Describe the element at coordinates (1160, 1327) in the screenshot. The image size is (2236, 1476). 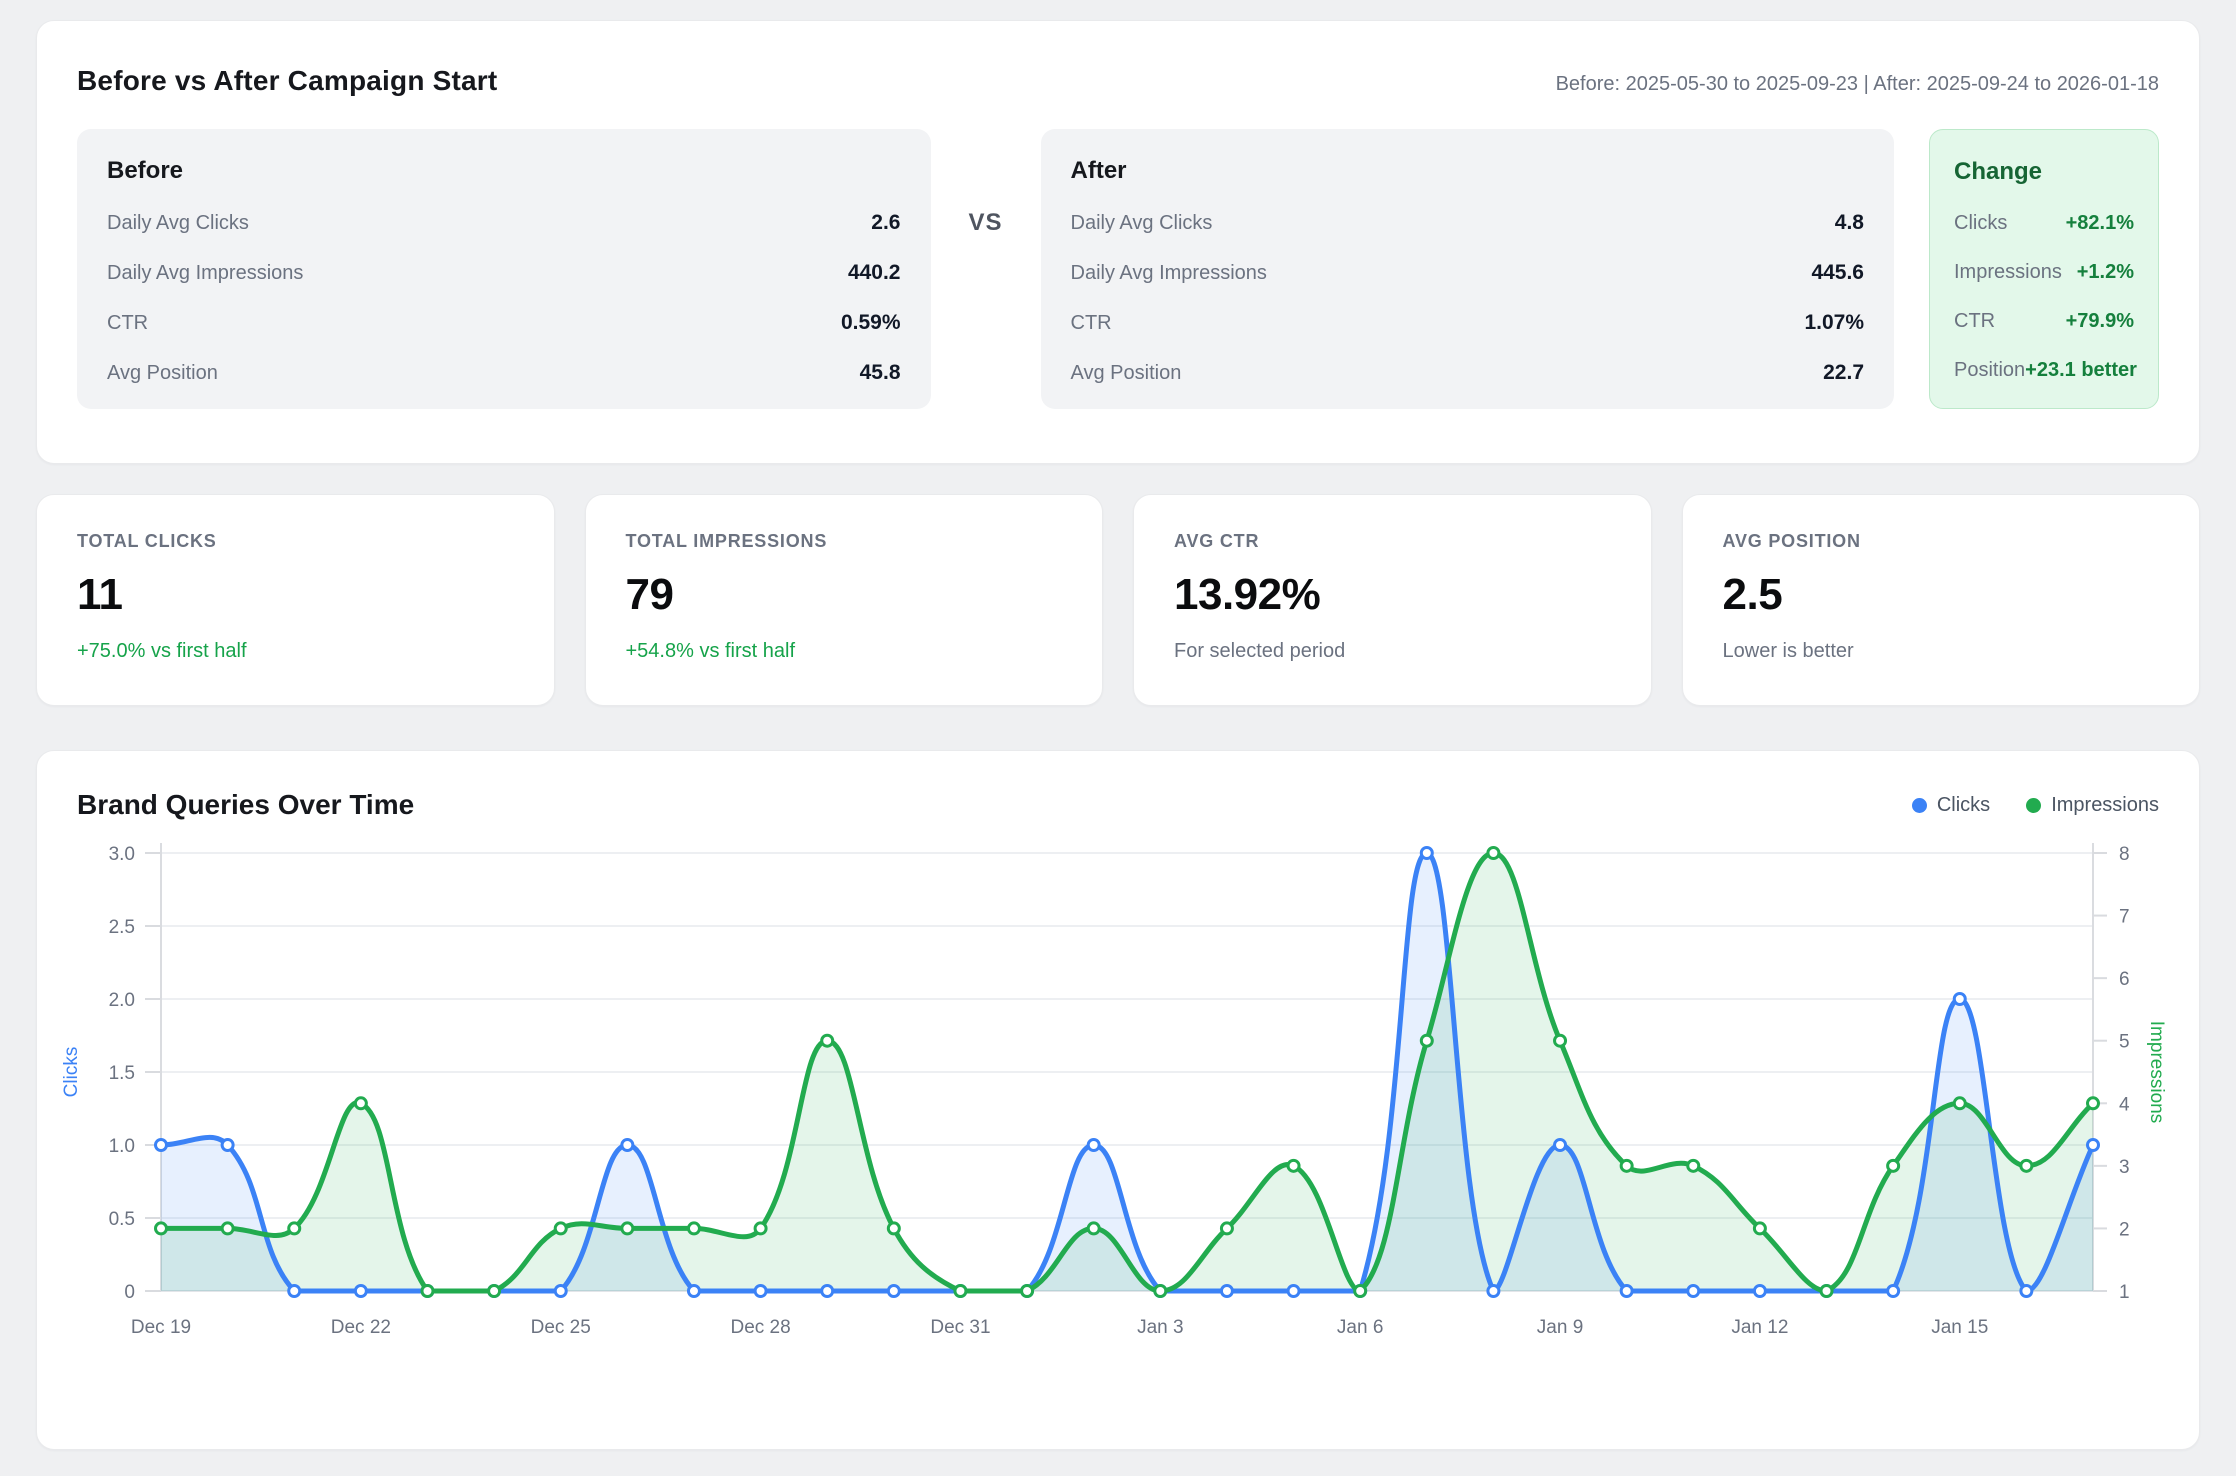
I see `x-tick-label: Jan 3` at that location.